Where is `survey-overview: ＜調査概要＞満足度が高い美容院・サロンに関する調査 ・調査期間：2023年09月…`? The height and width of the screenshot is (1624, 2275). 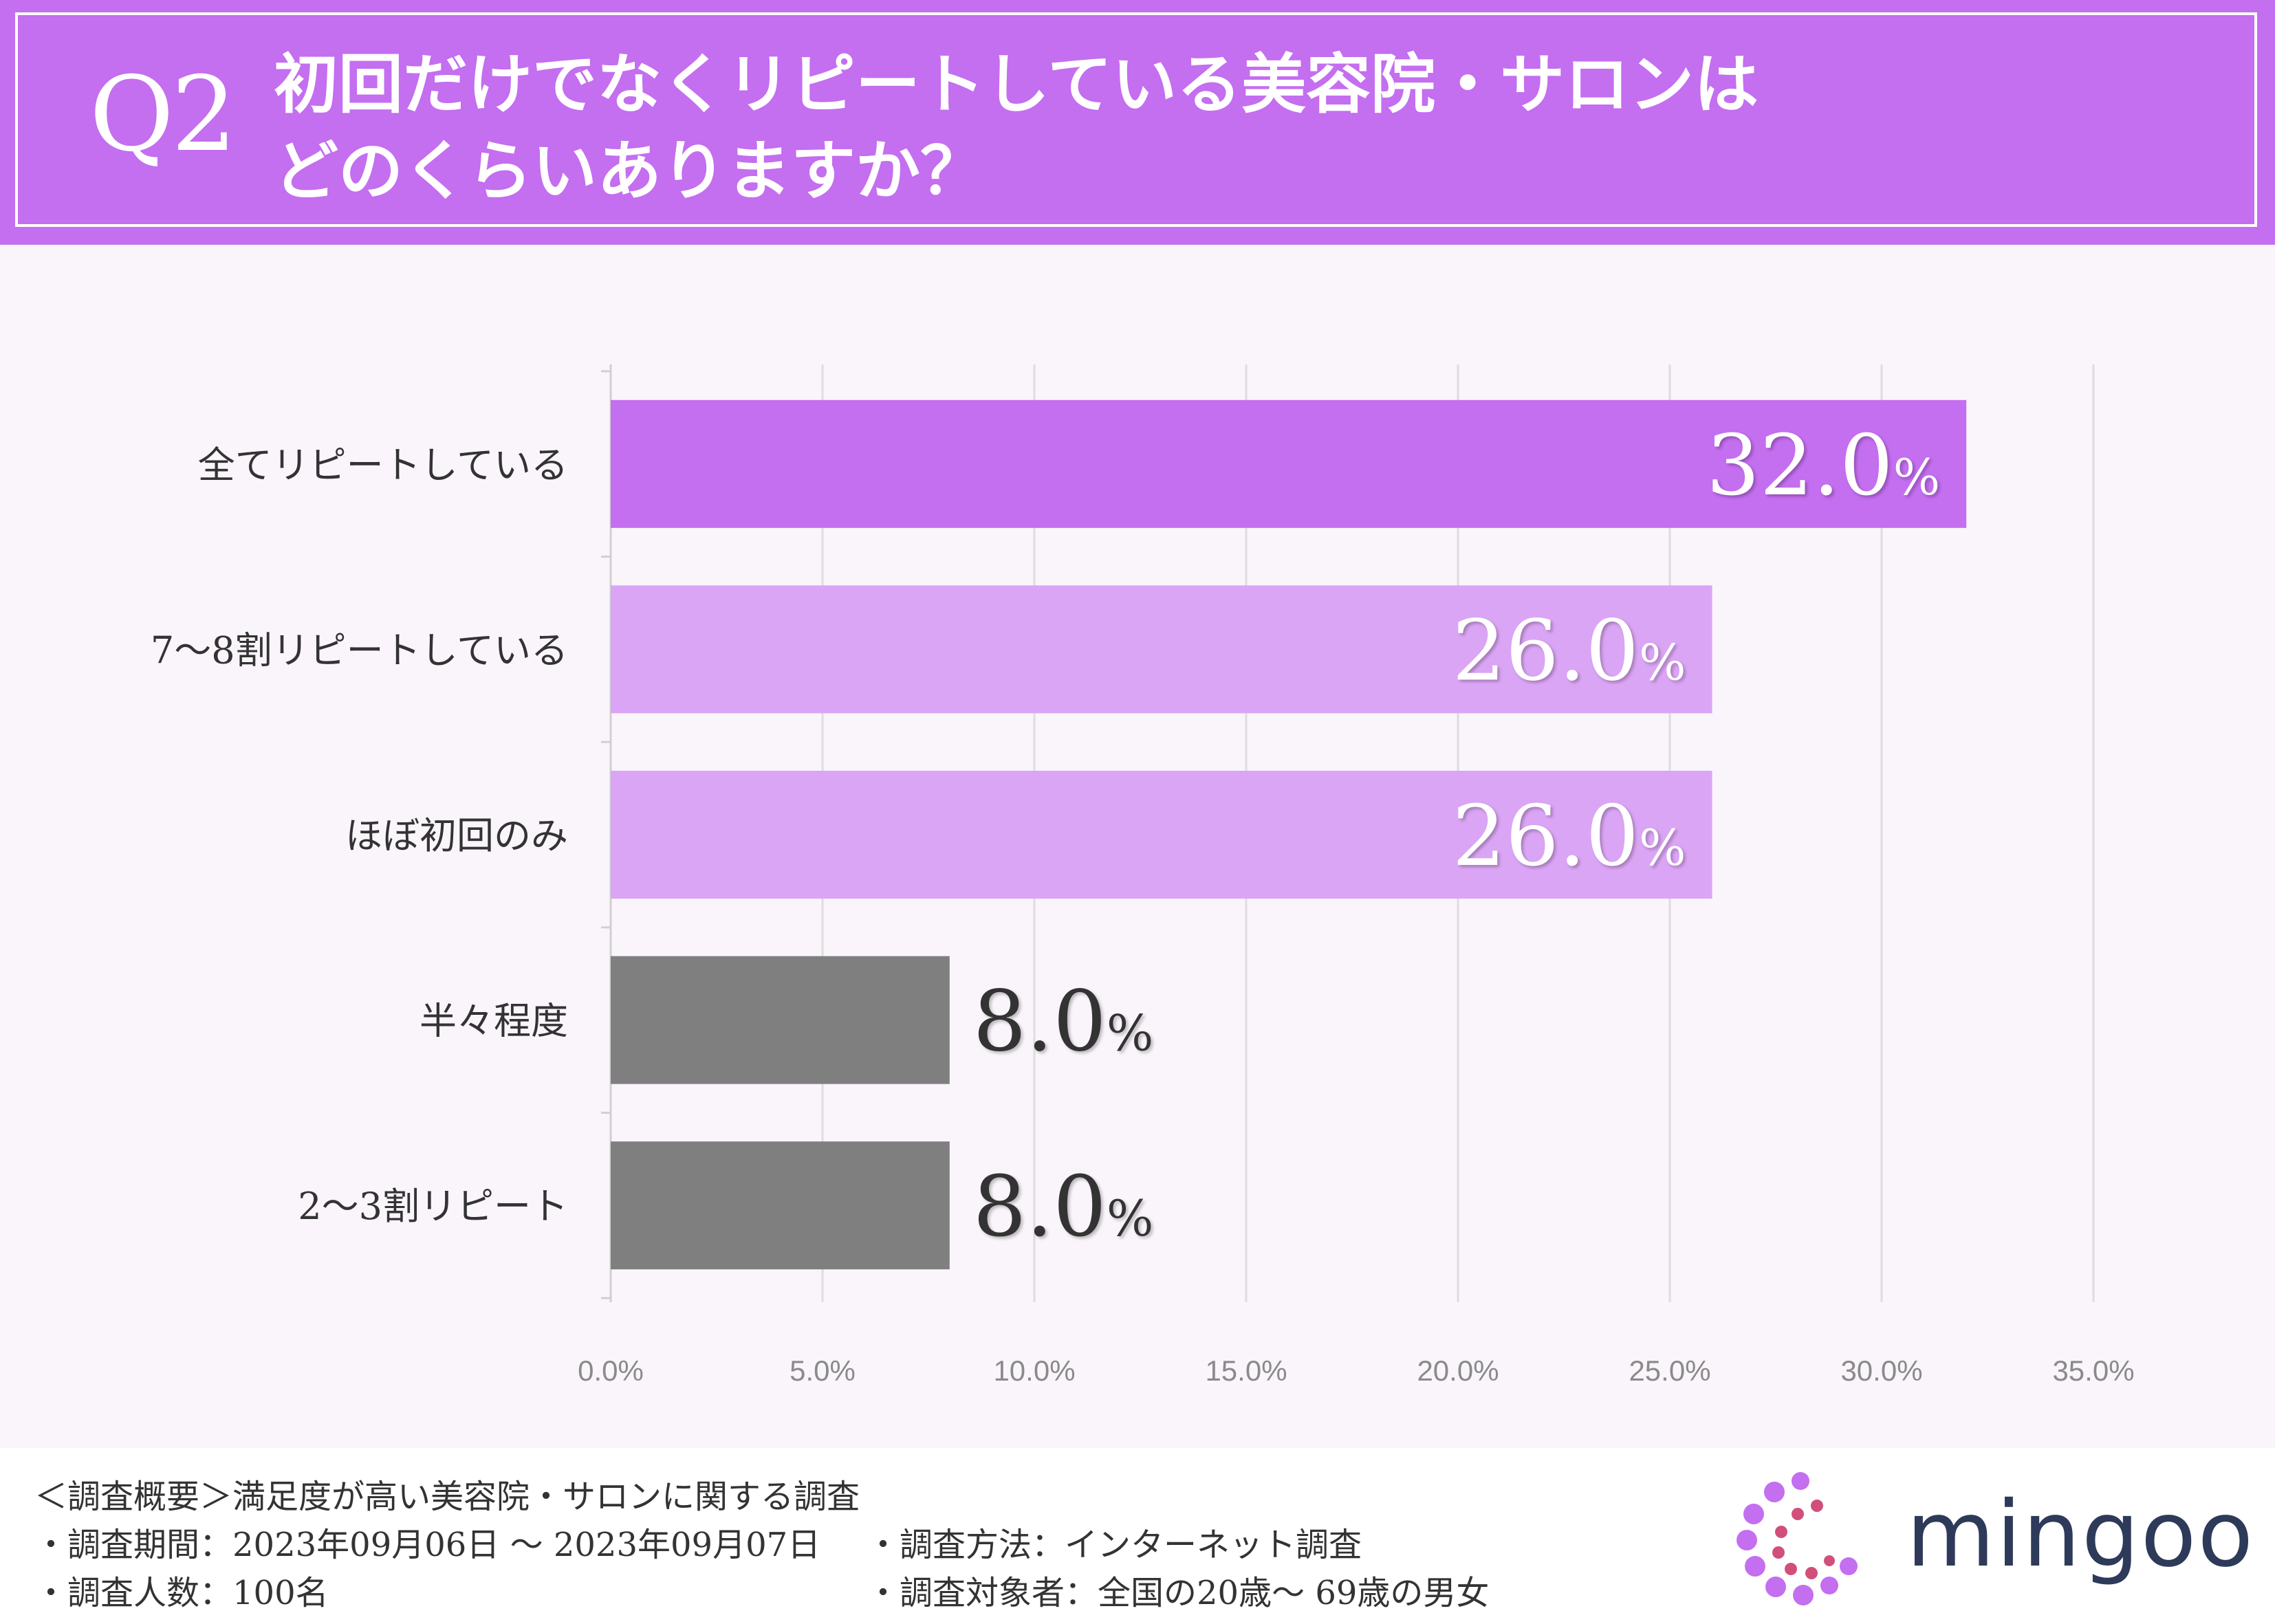 survey-overview: ＜調査概要＞満足度が高い美容院・サロンに関する調査 ・調査期間：2023年09月… is located at coordinates (761, 1545).